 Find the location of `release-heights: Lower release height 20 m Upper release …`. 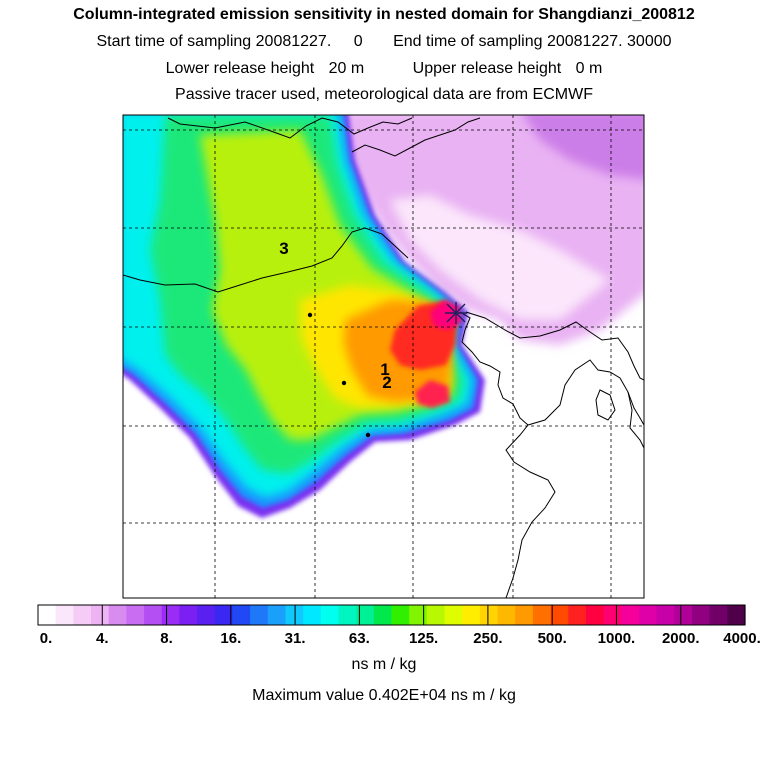

release-heights: Lower release height 20 m Upper release … is located at coordinates (384, 69).